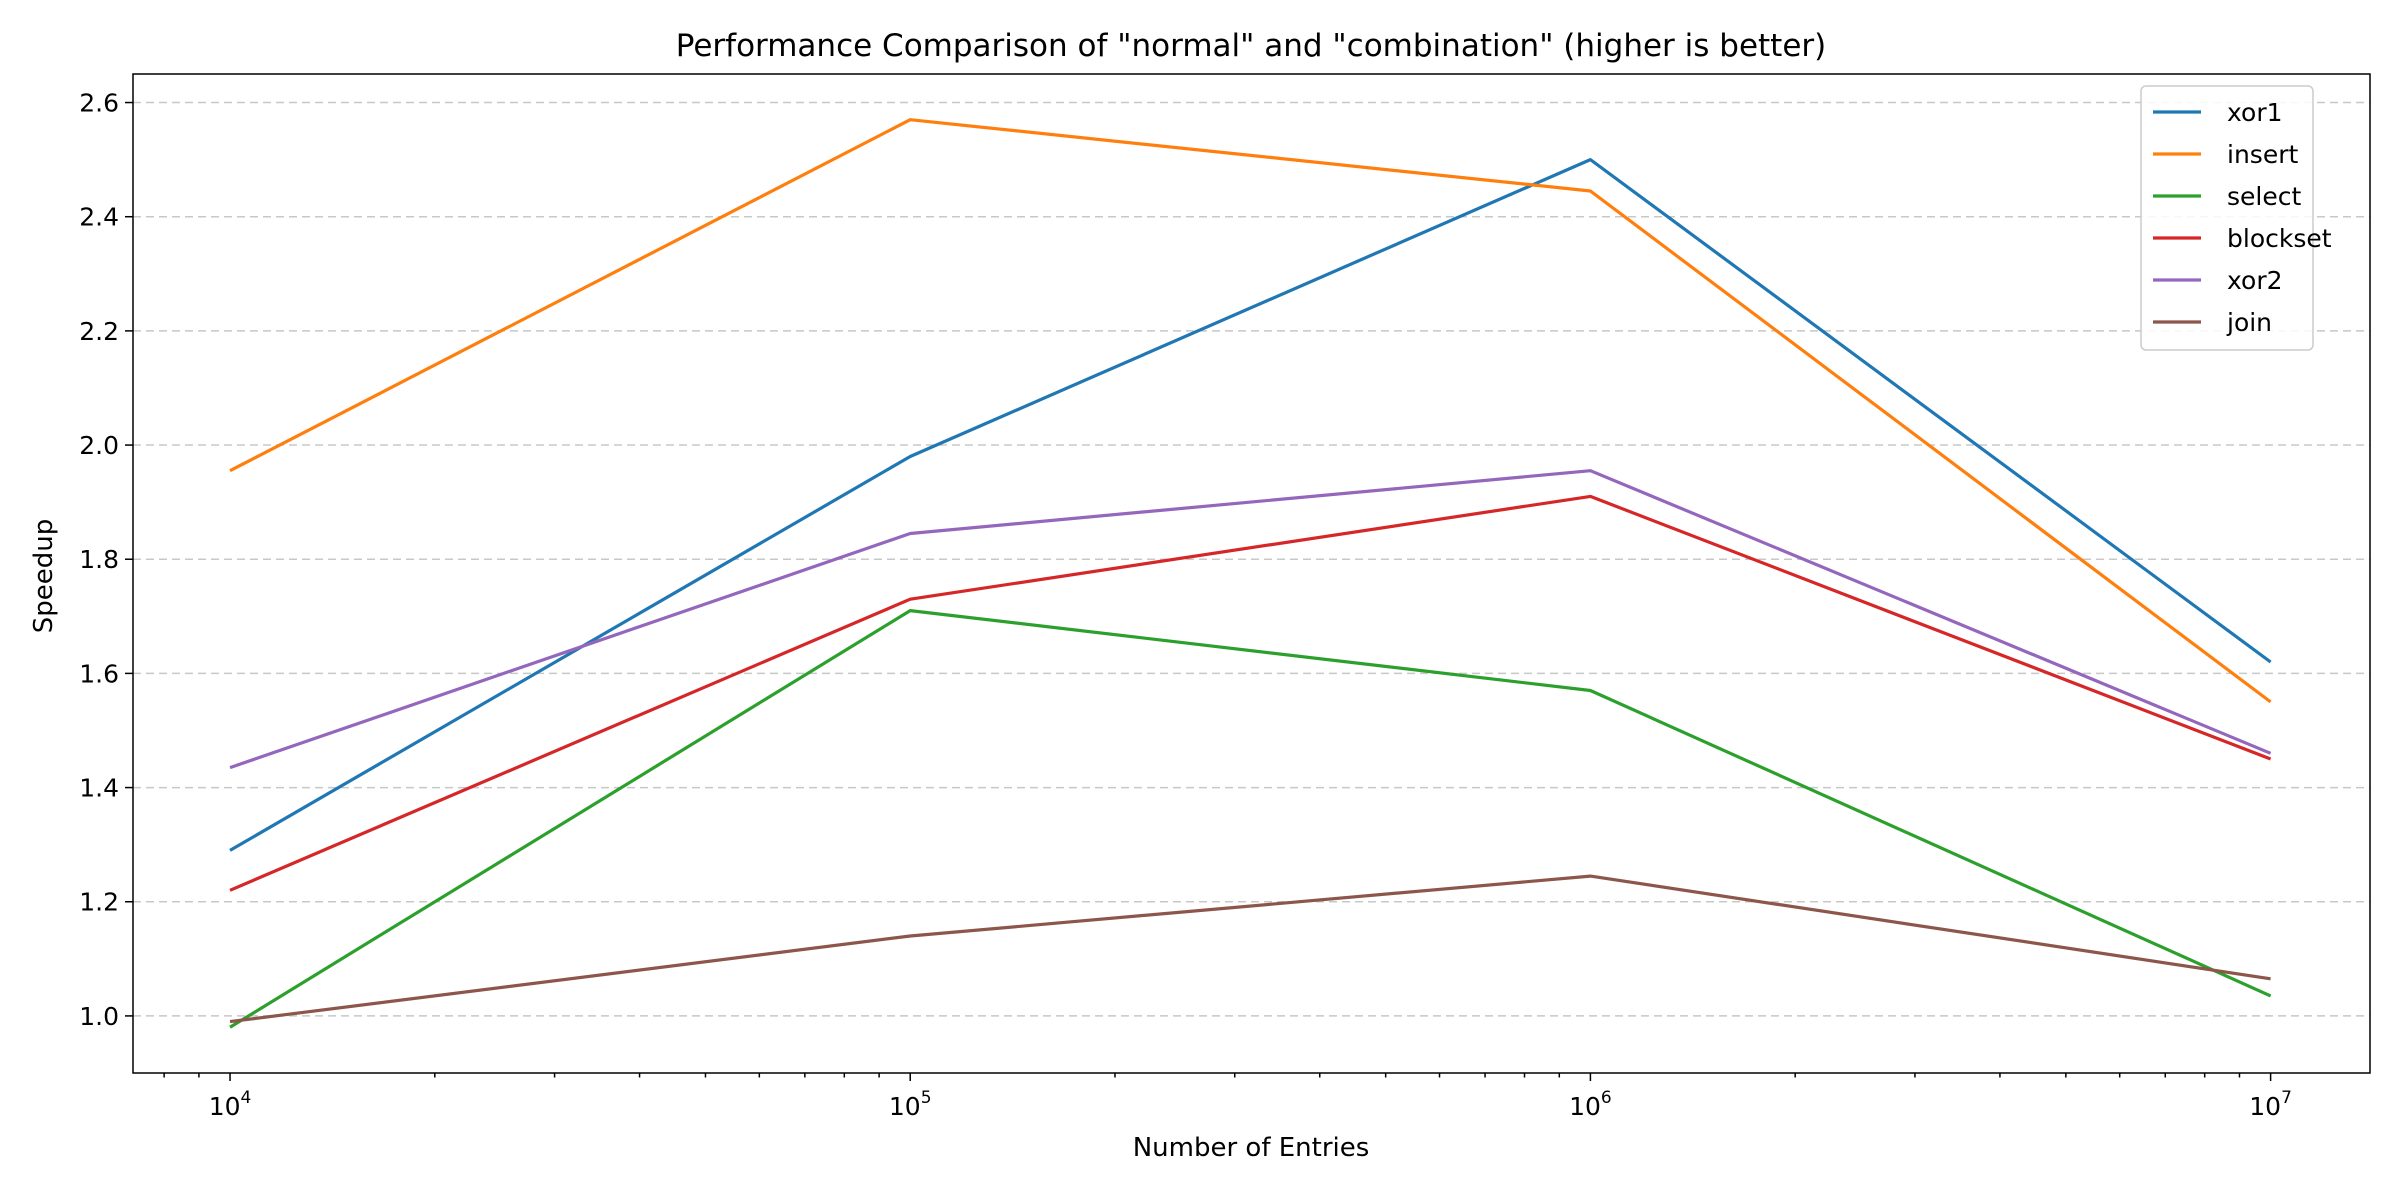  What do you see at coordinates (99, 559) in the screenshot?
I see `y-tick-label: 1.8` at bounding box center [99, 559].